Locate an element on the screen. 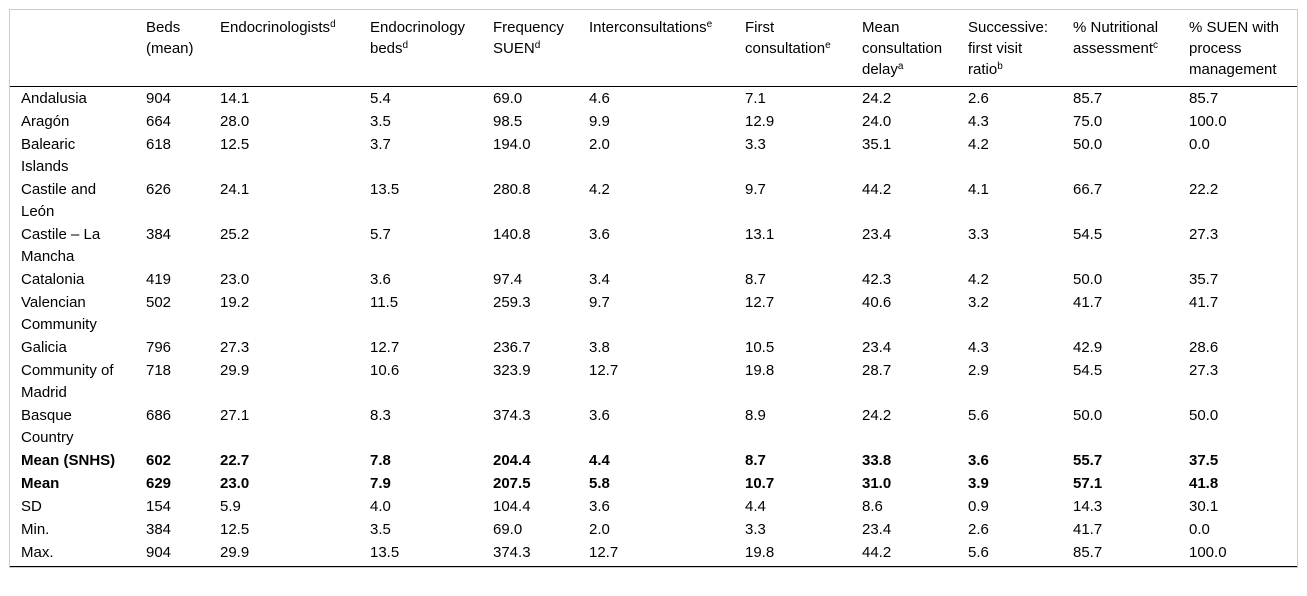 This screenshot has width=1307, height=596. cell: 41.8 is located at coordinates (1204, 483).